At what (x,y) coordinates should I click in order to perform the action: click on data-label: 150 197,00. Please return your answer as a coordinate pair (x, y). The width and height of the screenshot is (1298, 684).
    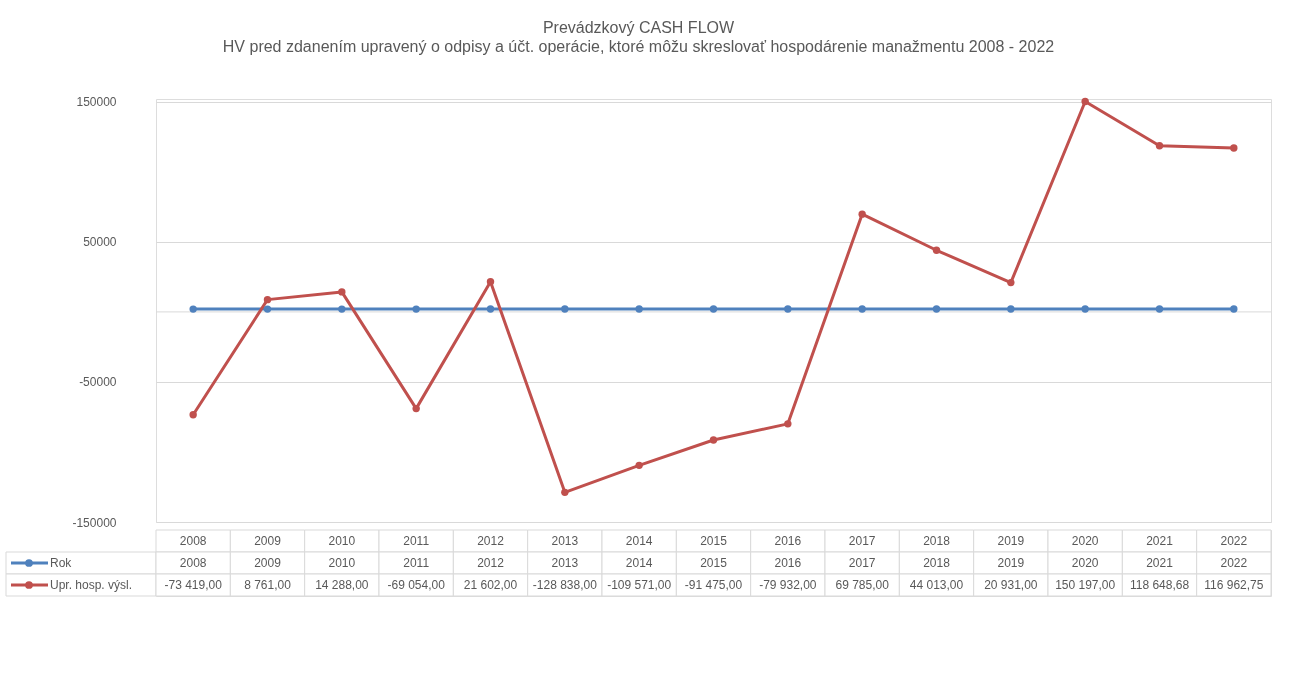
    Looking at the image, I should click on (1085, 585).